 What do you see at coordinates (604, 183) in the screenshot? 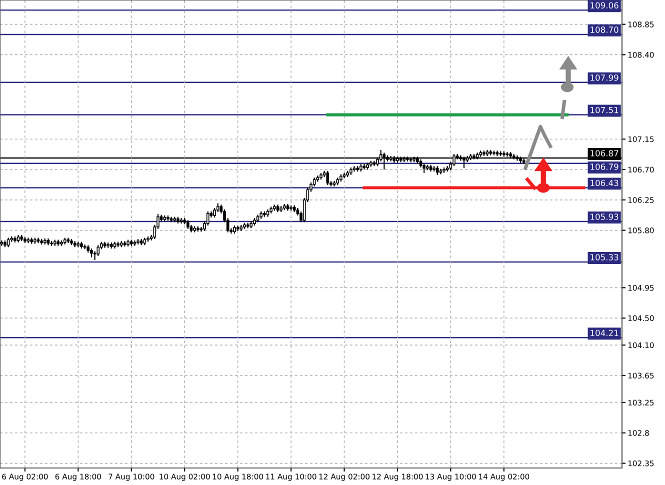
I see `ref-line-label: 106.43` at bounding box center [604, 183].